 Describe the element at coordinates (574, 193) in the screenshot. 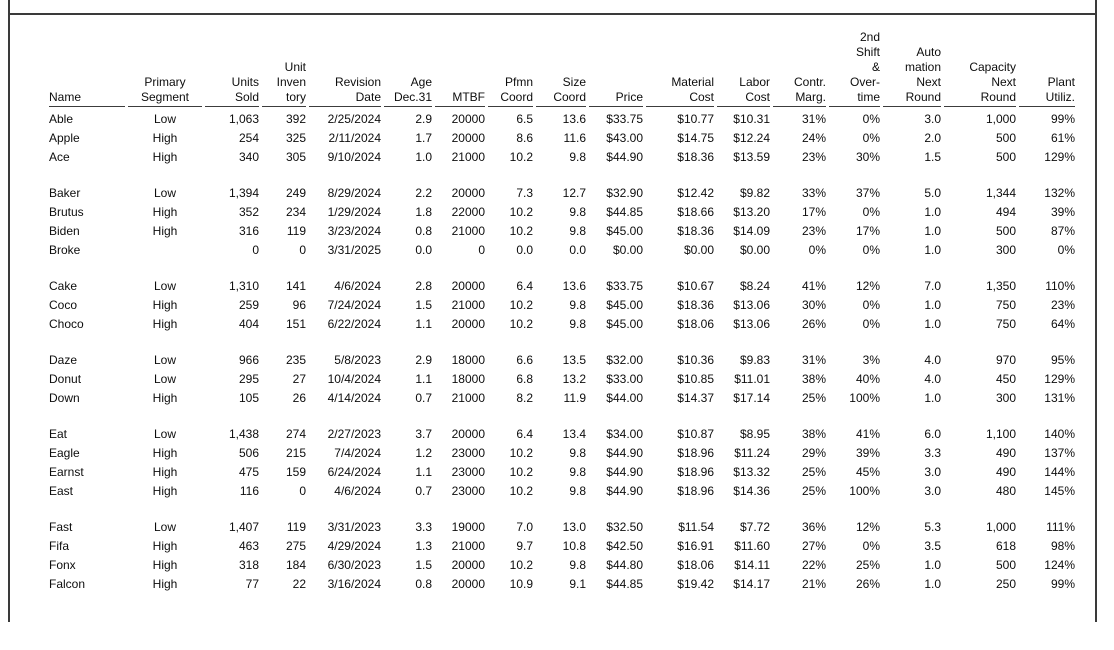

I see `cell-size-coord: 12.7` at that location.